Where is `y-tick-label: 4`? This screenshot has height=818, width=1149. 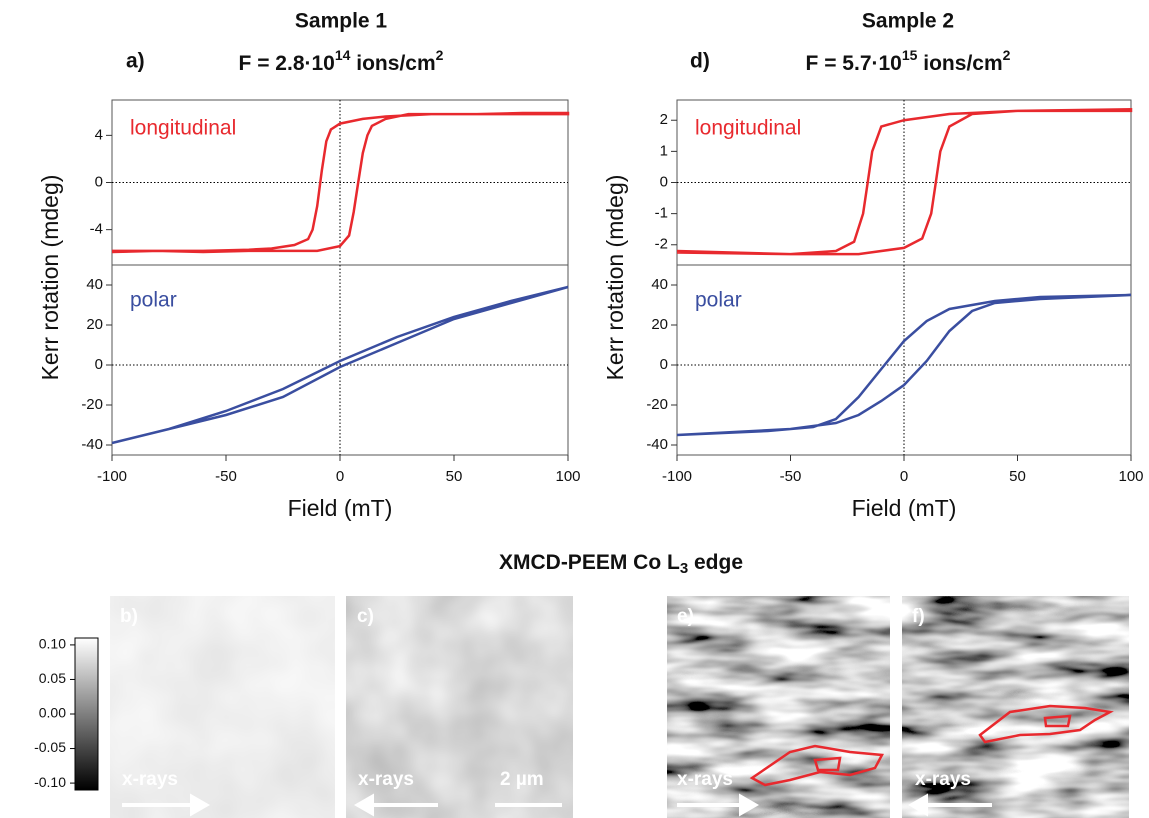
y-tick-label: 4 is located at coordinates (99, 134).